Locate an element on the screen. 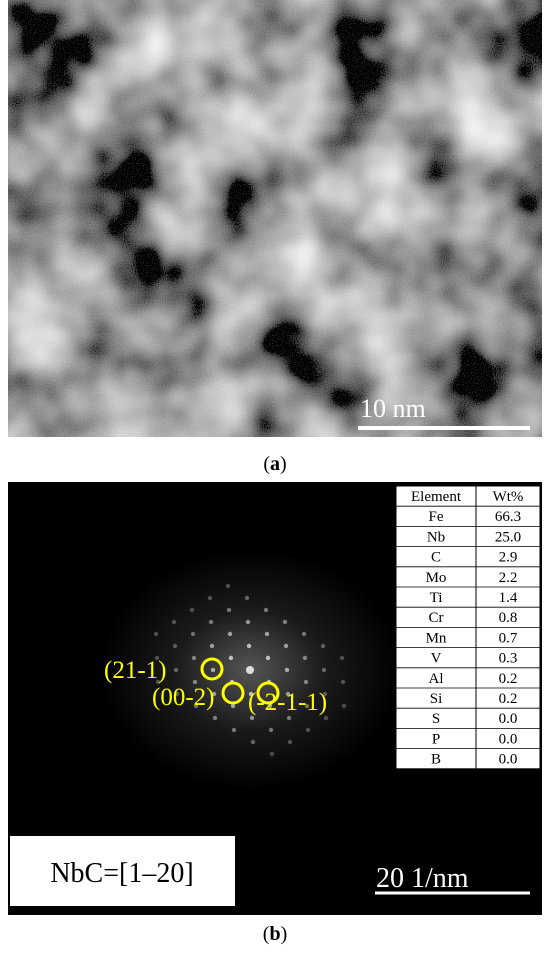 This screenshot has width=550, height=953. table-cell: V is located at coordinates (436, 659).